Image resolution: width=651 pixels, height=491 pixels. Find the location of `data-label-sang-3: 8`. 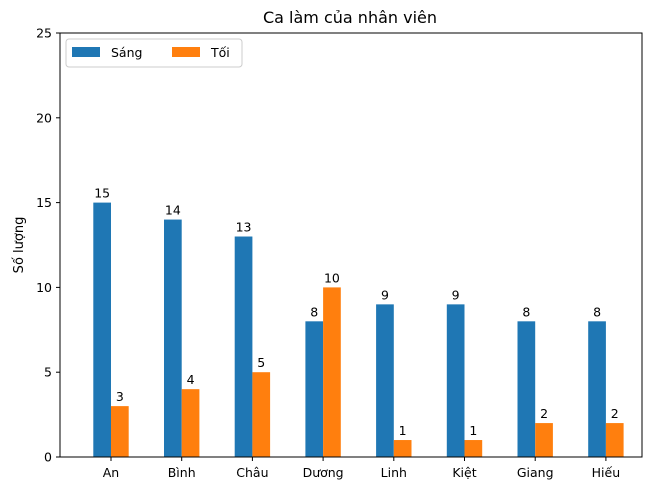

data-label-sang-3: 8 is located at coordinates (314, 311).